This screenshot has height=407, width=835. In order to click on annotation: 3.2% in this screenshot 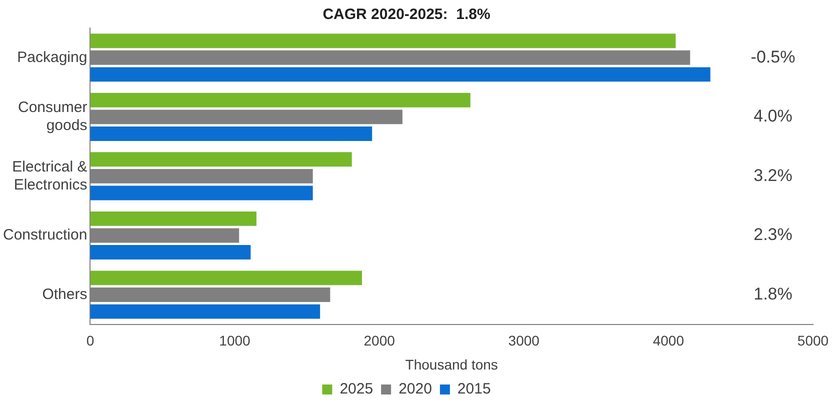, I will do `click(773, 175)`.